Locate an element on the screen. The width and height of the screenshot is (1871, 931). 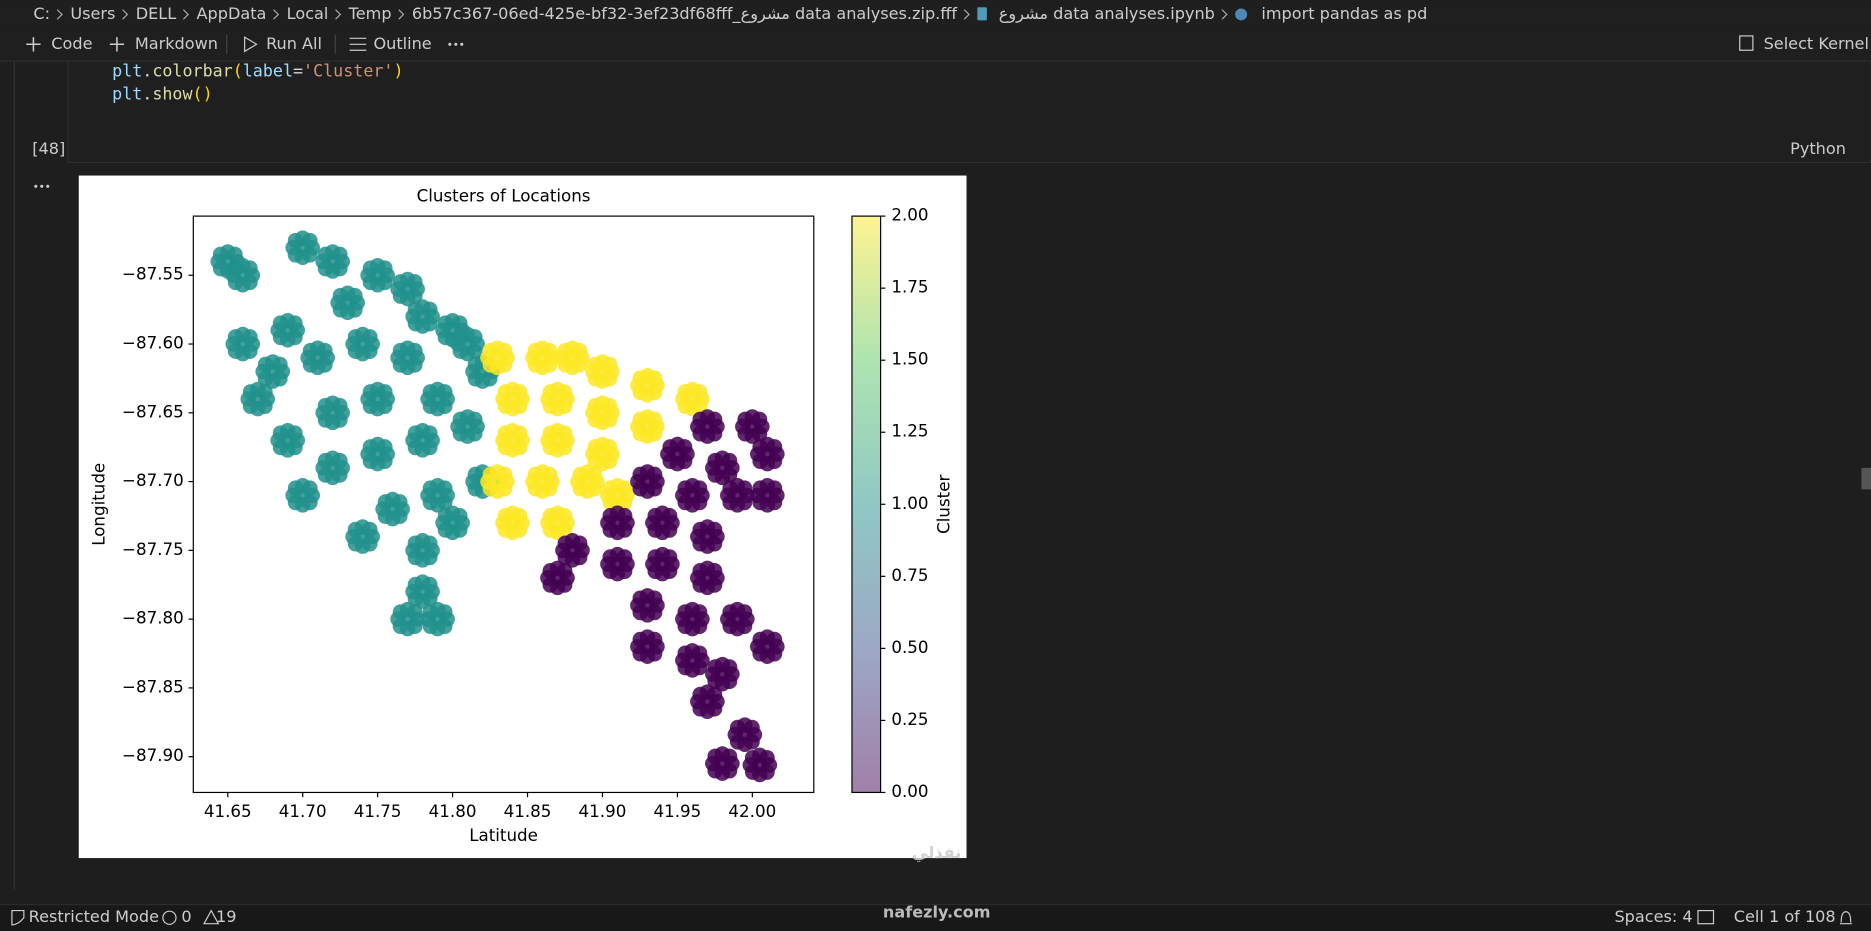
breadcrumb-item: C: is located at coordinates (41, 13).